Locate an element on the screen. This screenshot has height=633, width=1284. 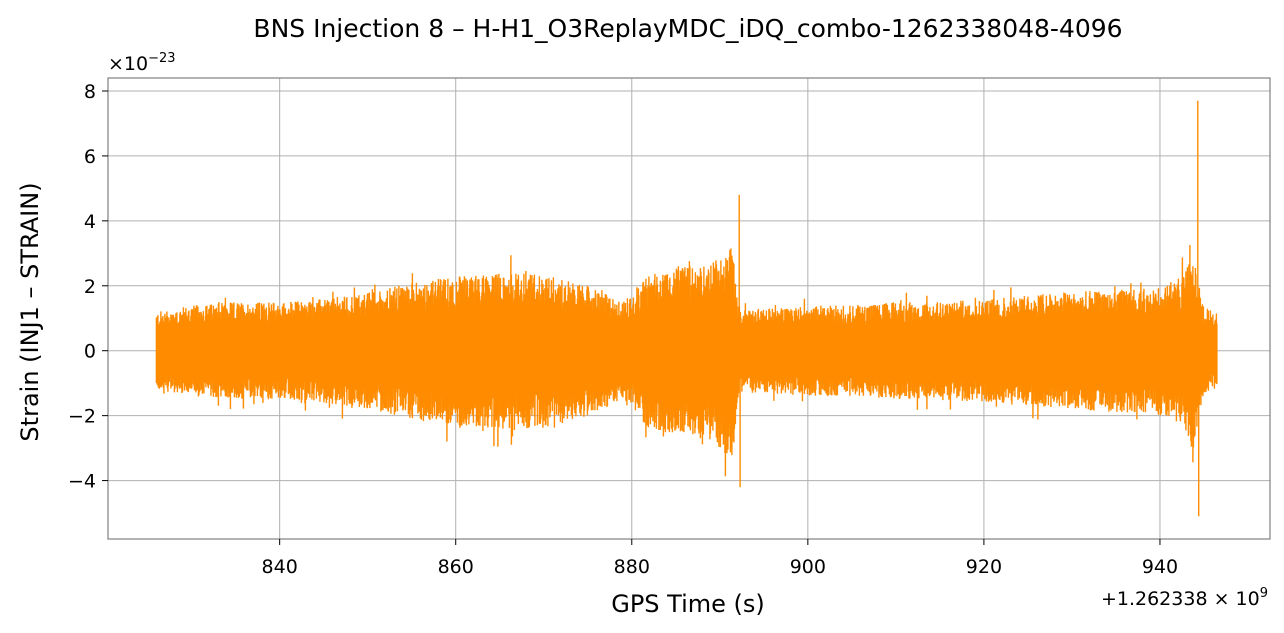
x-tick-label: 840 is located at coordinates (280, 567).